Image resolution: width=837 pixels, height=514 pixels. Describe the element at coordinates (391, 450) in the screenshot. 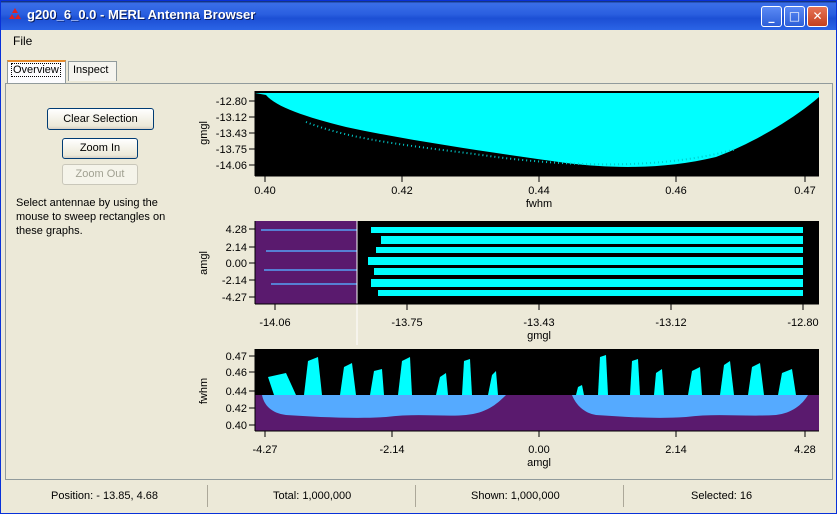

I see `plot-3-xtick: -2.14` at that location.